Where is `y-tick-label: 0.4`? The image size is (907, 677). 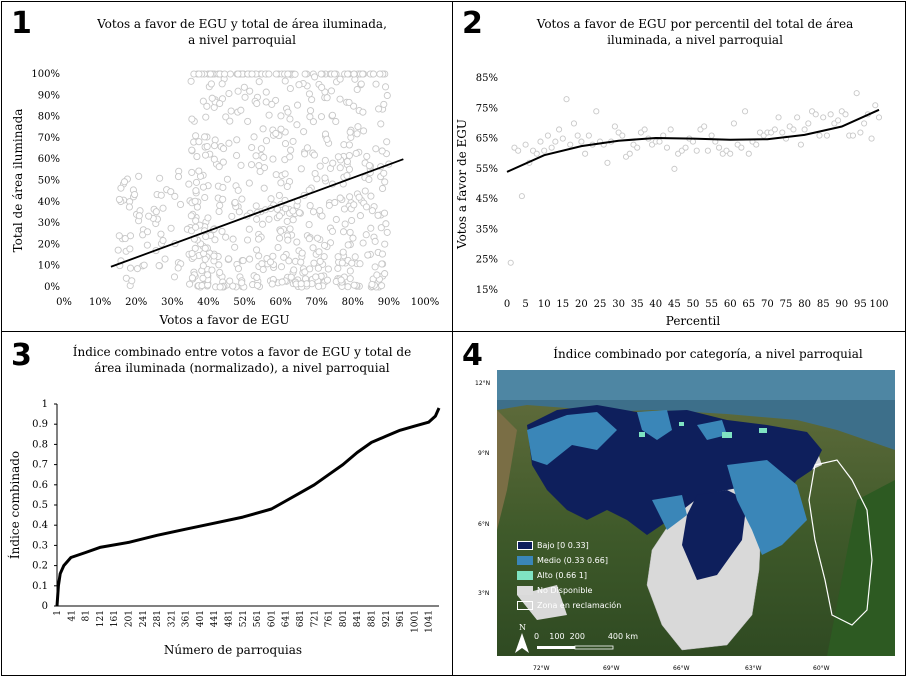
y-tick-label: 0.4 is located at coordinates (40, 525).